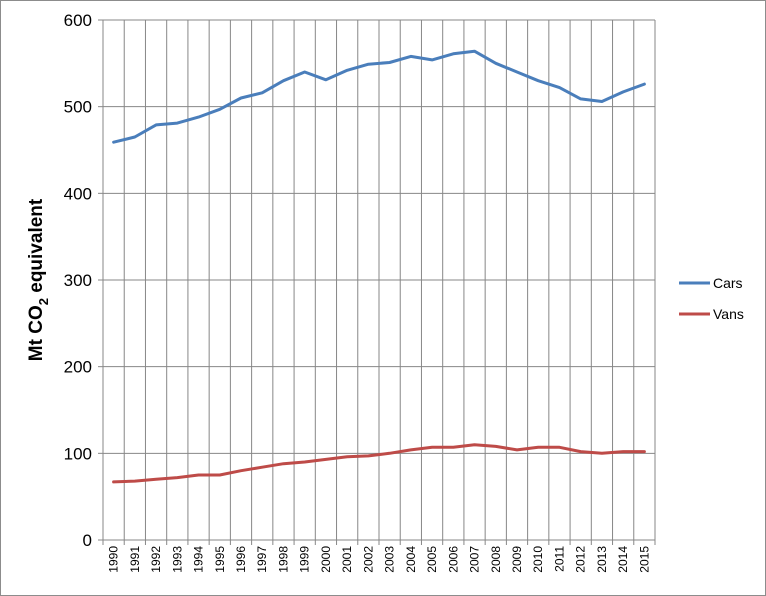 The width and height of the screenshot is (766, 596). Describe the element at coordinates (262, 559) in the screenshot. I see `x-tick-label: 1997` at that location.